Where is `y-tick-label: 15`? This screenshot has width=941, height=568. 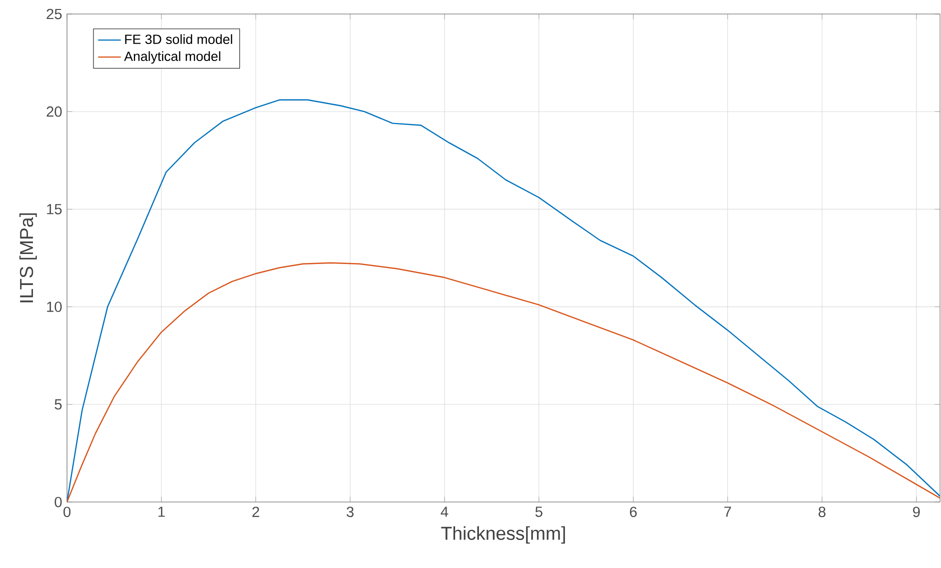 y-tick-label: 15 is located at coordinates (54, 209).